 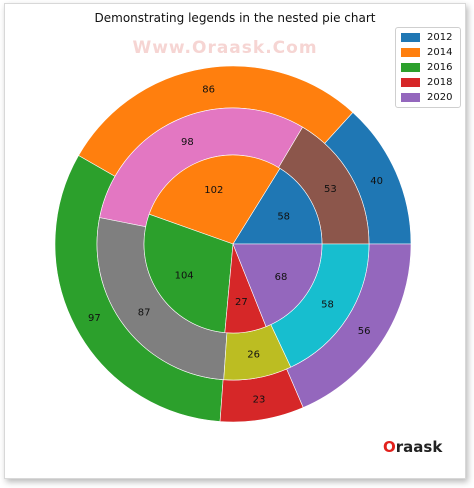 I want to click on outer-ring-value-label: 97, so click(x=94, y=318).